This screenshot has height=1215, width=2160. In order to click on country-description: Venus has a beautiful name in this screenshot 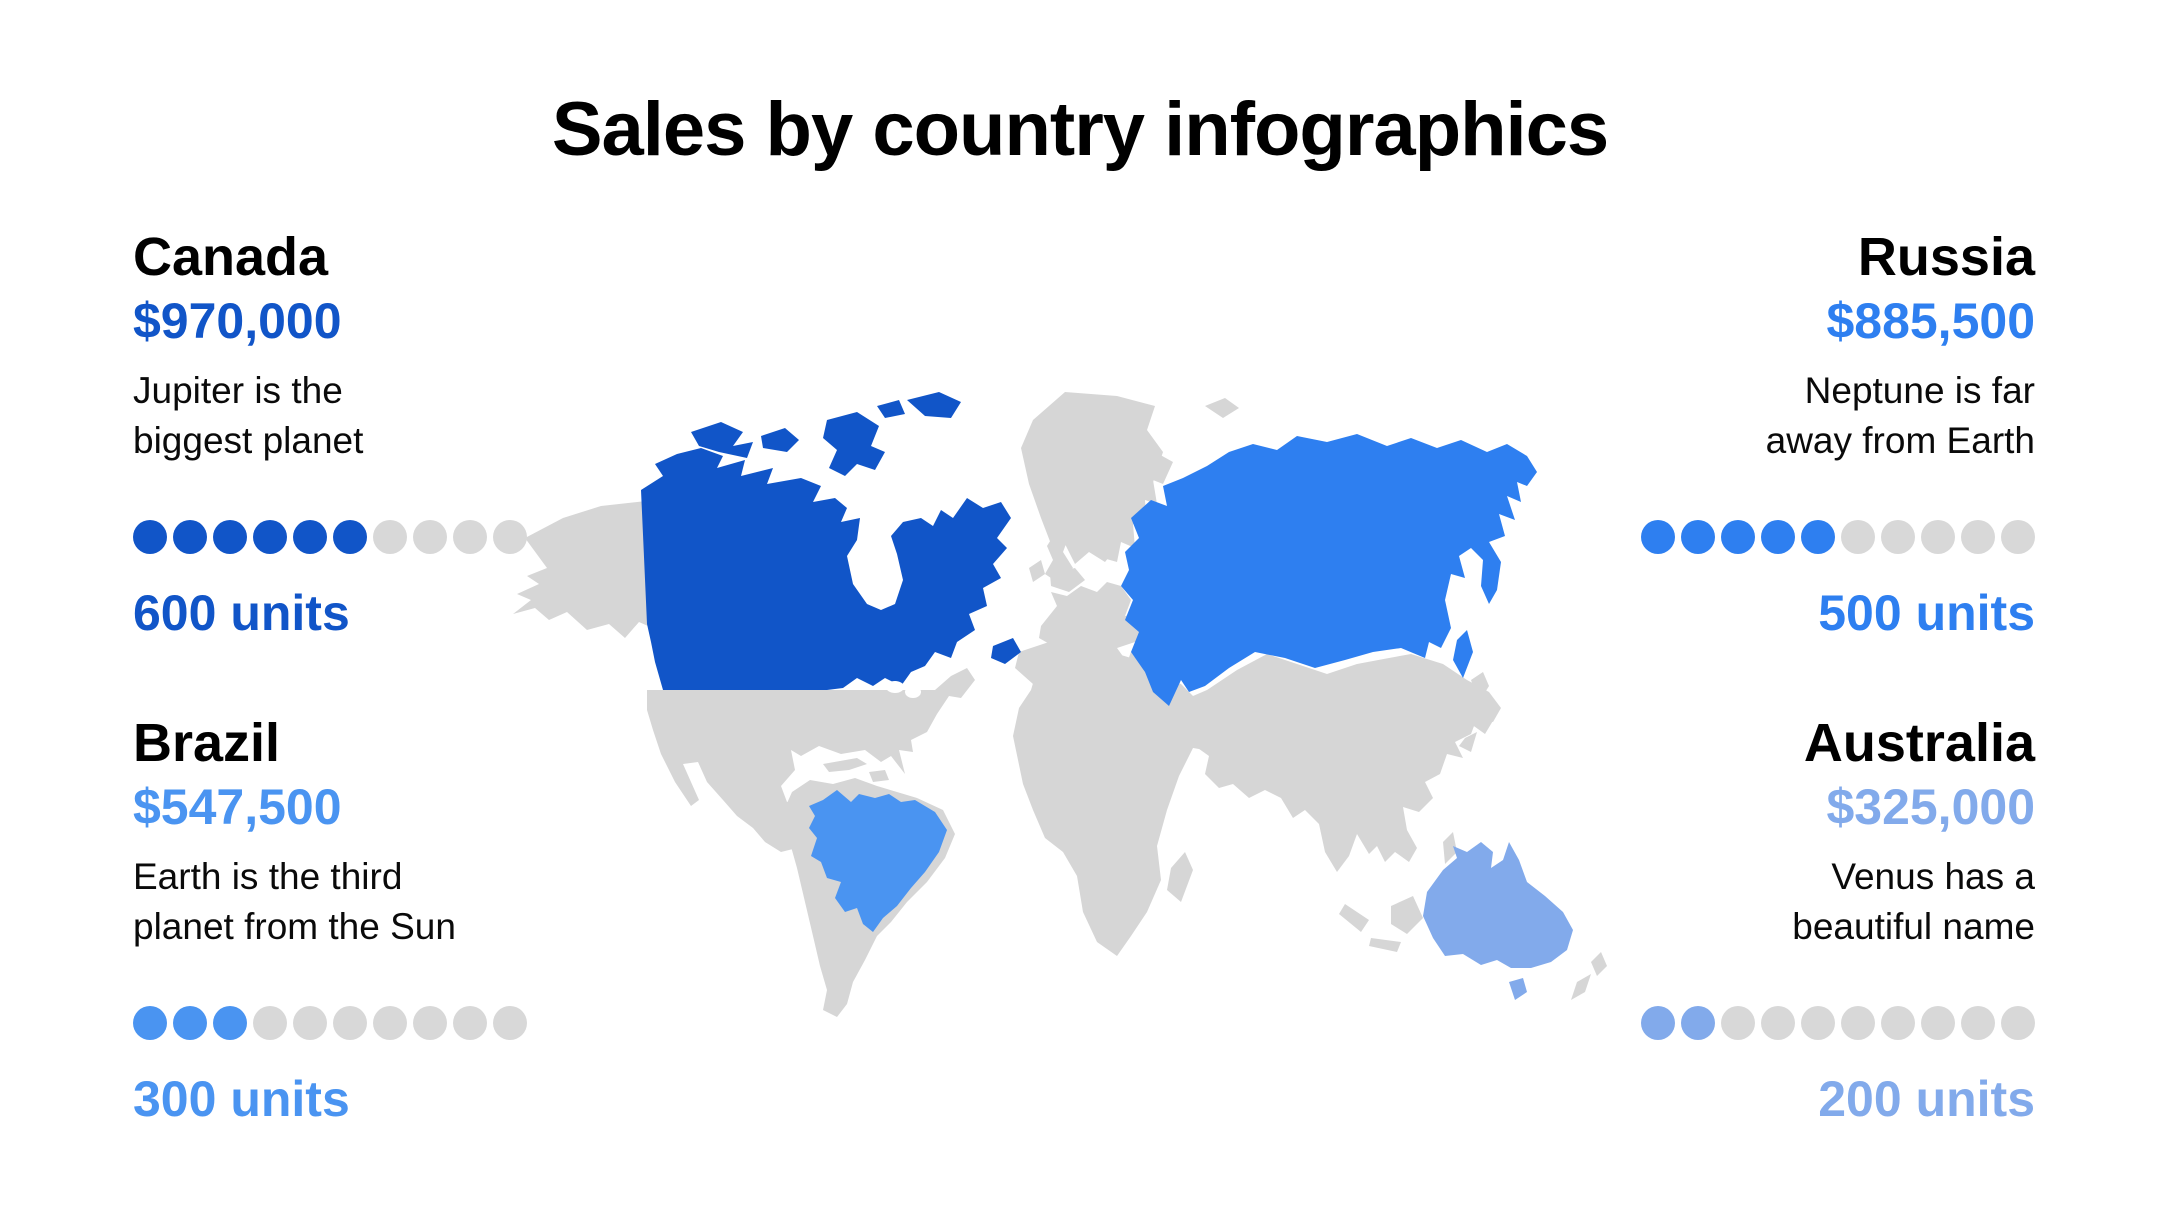, I will do `click(1790, 902)`.